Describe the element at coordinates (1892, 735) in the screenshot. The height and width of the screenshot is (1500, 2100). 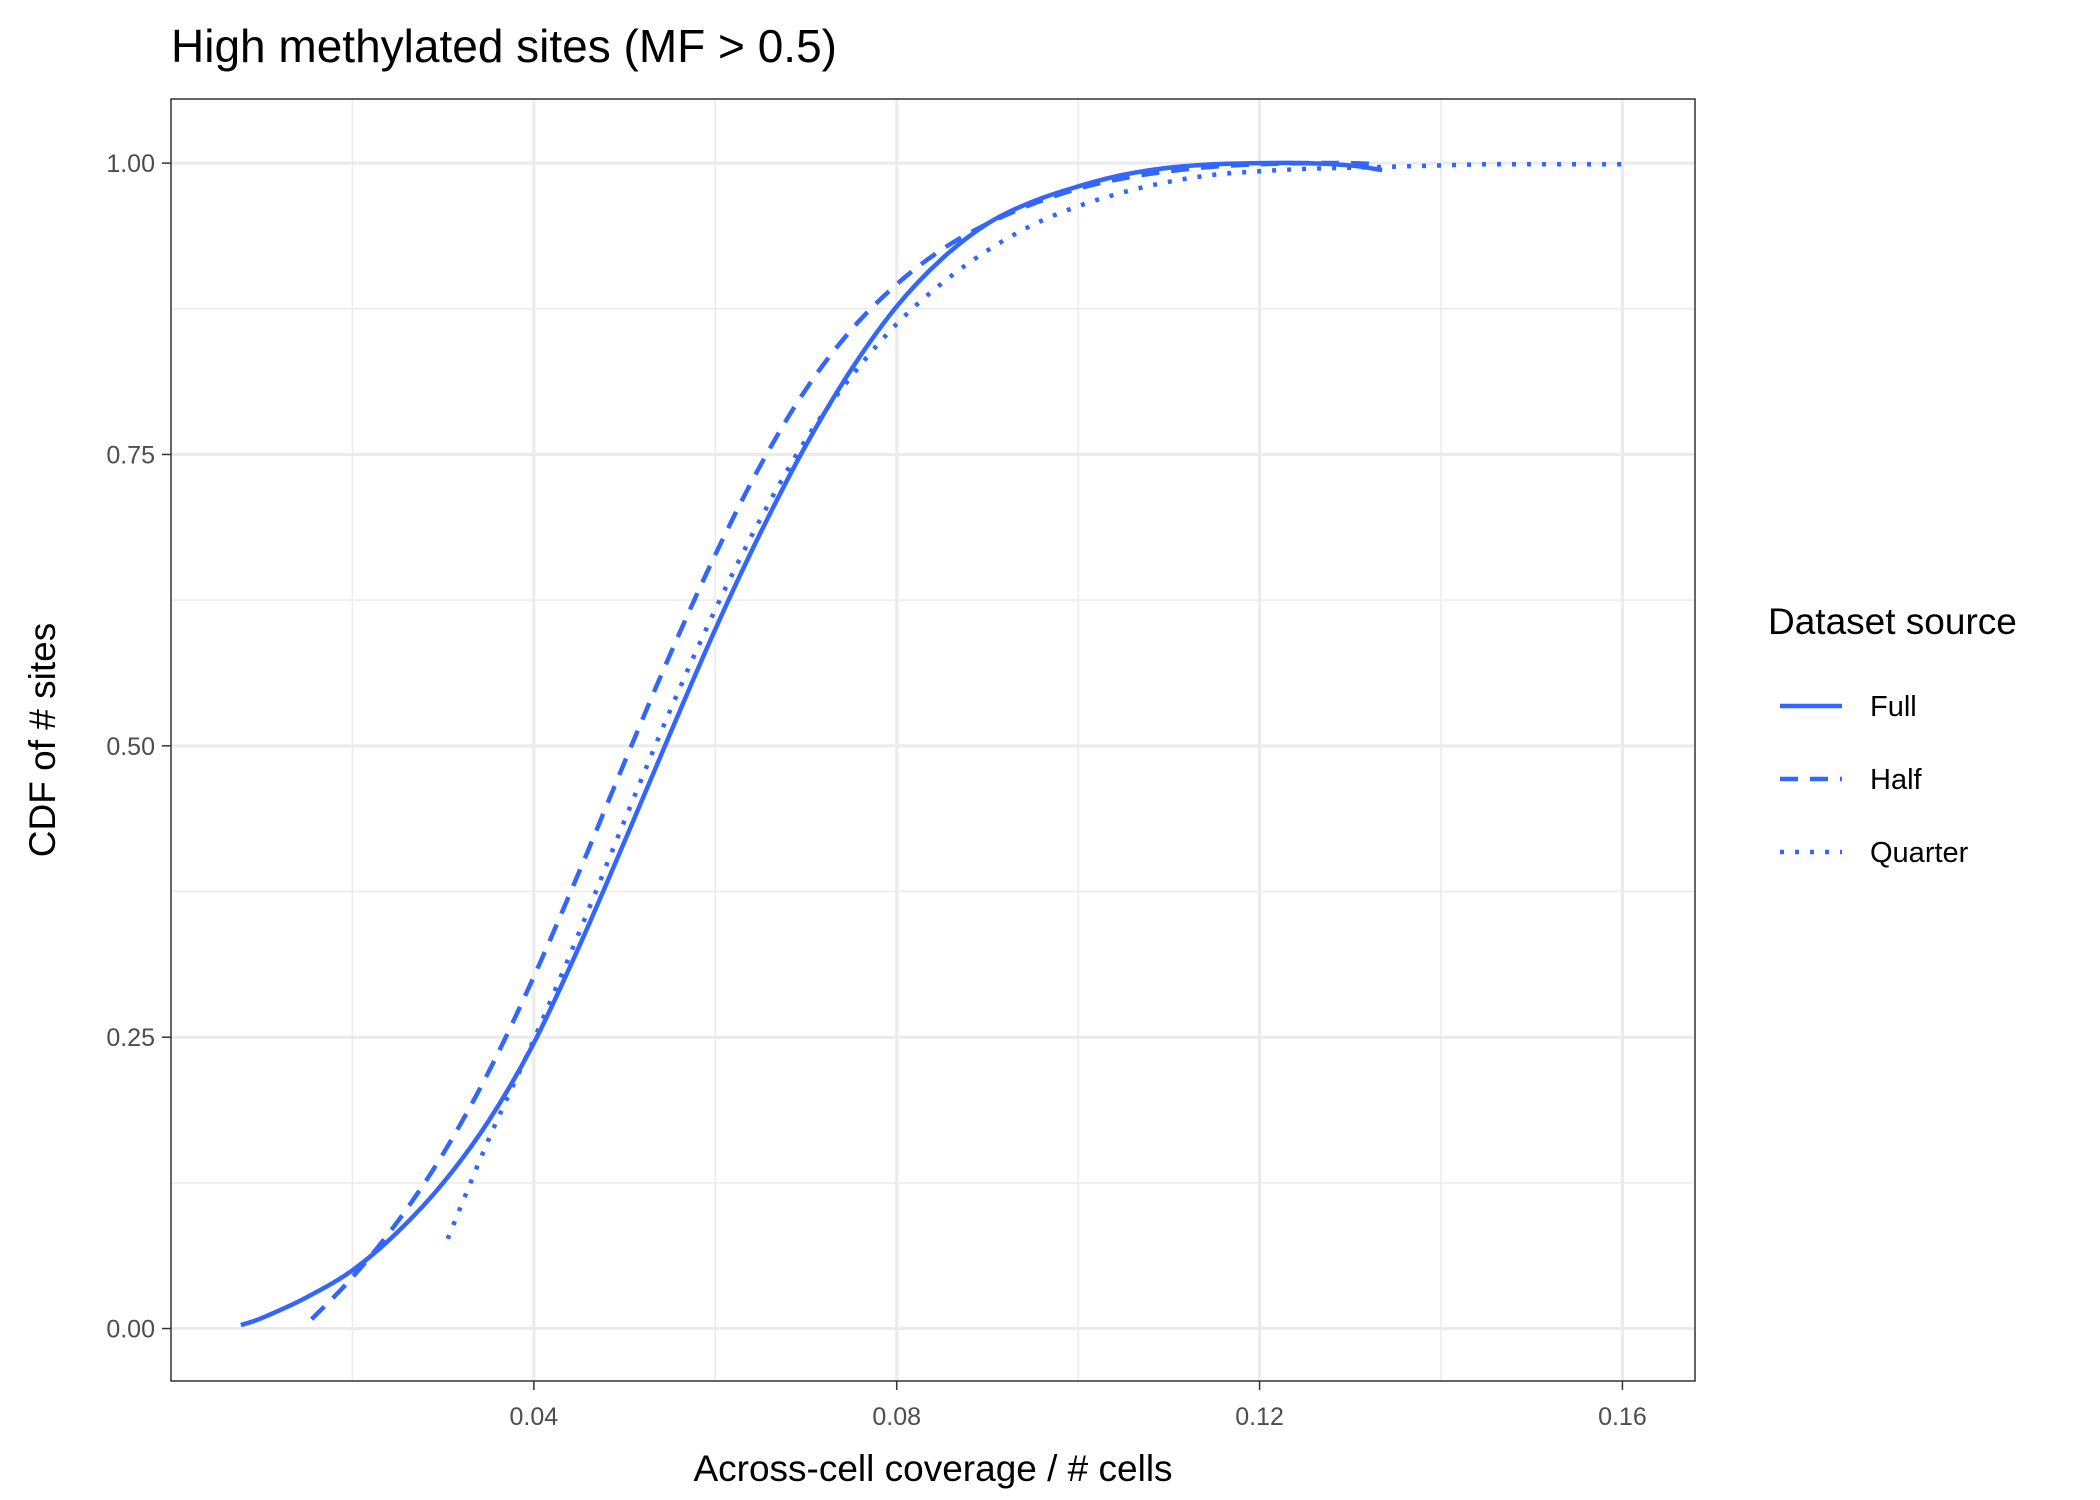
I see `legend: Dataset source Full Half Quarter` at that location.